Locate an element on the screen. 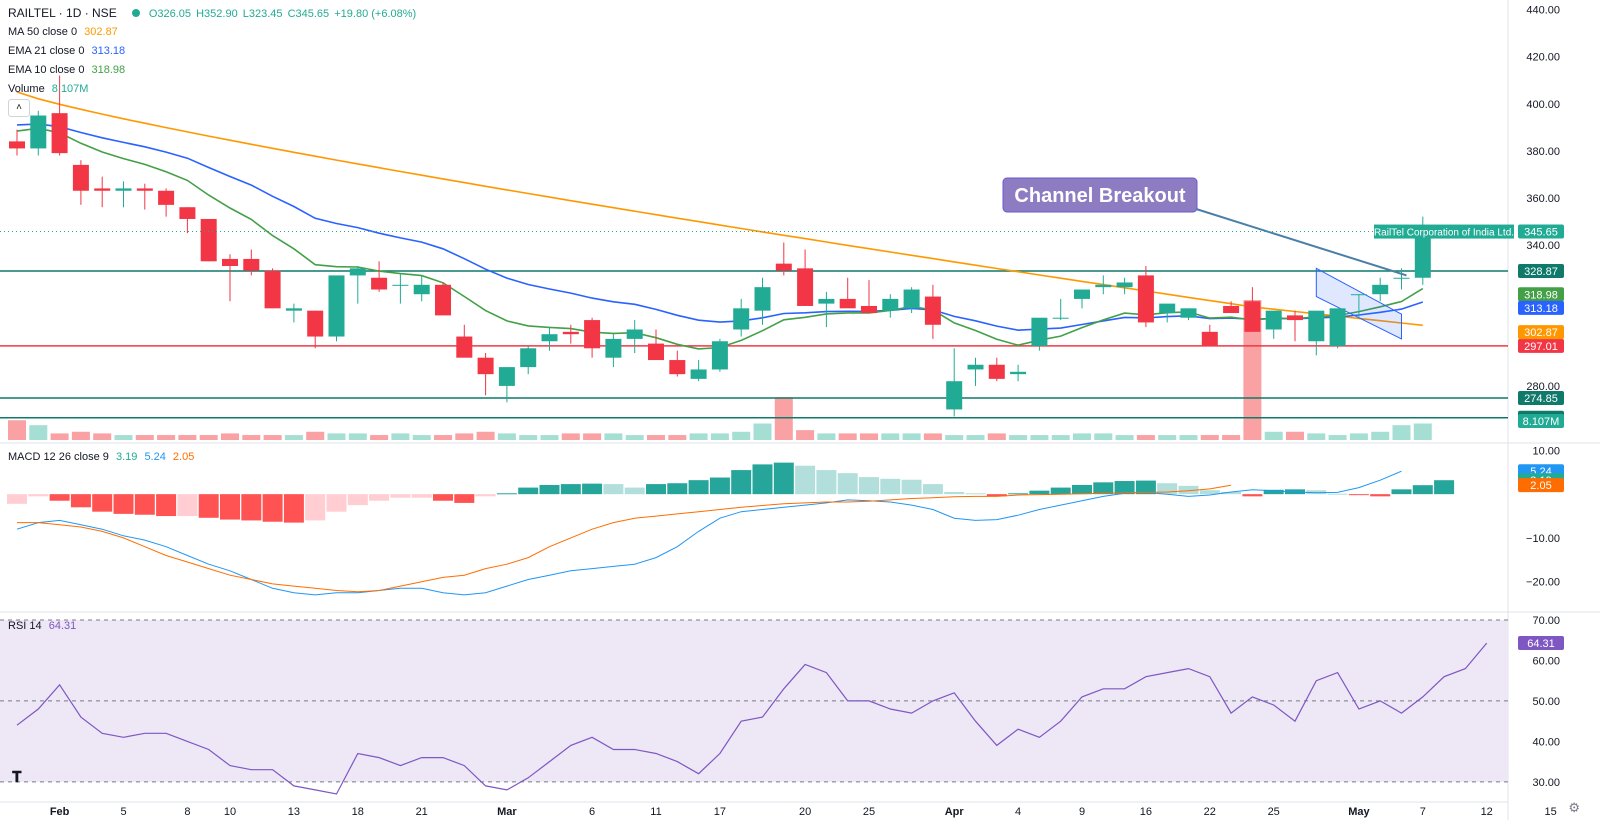  ohlc-low: L323.45 is located at coordinates (262, 14).